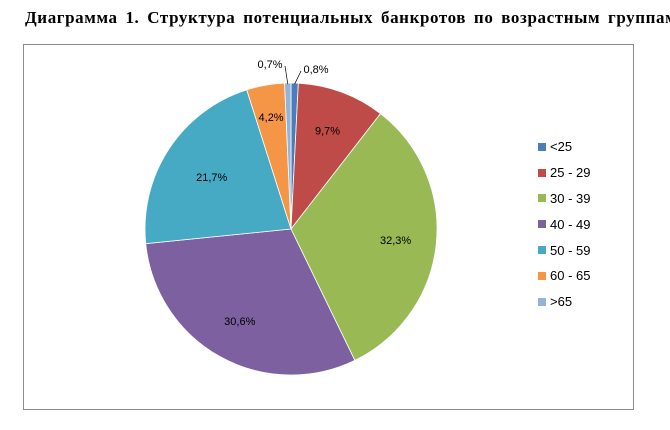 The width and height of the screenshot is (670, 430). What do you see at coordinates (315, 70) in the screenshot?
I see `data-label-under-25: 0,8%` at bounding box center [315, 70].